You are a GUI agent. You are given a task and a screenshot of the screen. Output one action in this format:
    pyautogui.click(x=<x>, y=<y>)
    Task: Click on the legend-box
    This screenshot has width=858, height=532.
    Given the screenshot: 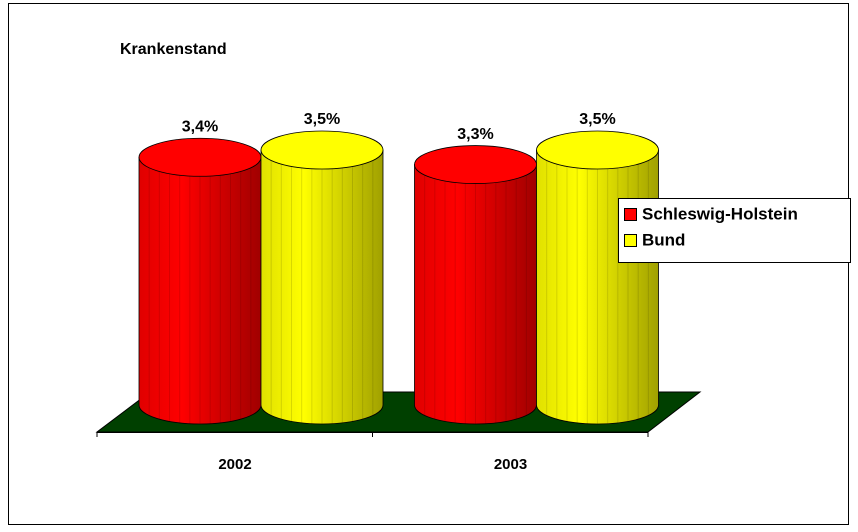 What is the action you would take?
    pyautogui.click(x=734, y=230)
    